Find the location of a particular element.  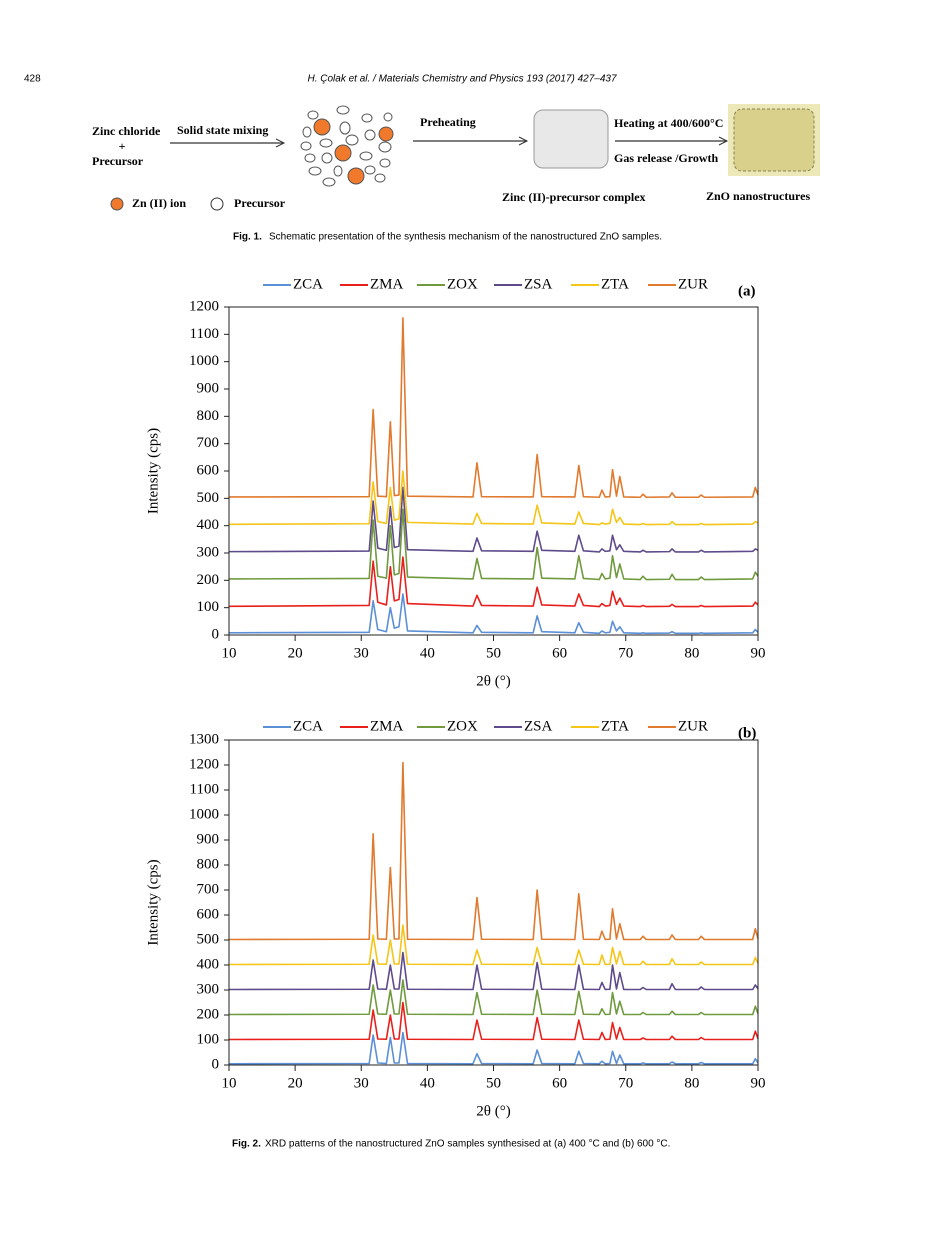

y-tick-label: 1300 is located at coordinates (204, 739).